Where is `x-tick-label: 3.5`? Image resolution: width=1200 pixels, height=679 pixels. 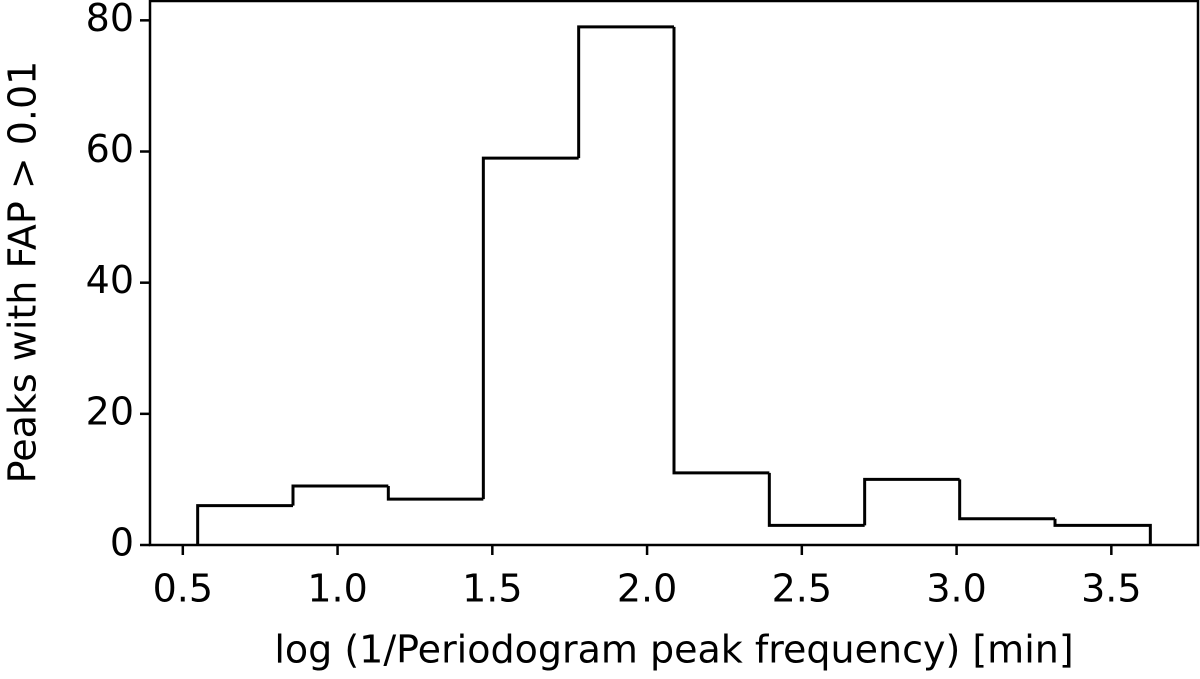
x-tick-label: 3.5 is located at coordinates (1111, 589).